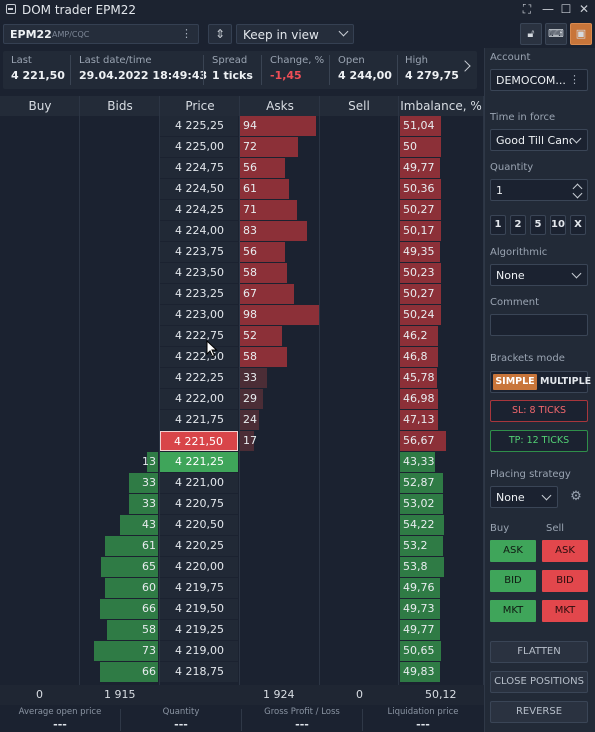 Image resolution: width=595 pixels, height=732 pixels. What do you see at coordinates (556, 34) in the screenshot?
I see `keyboard-icon: ⌨` at bounding box center [556, 34].